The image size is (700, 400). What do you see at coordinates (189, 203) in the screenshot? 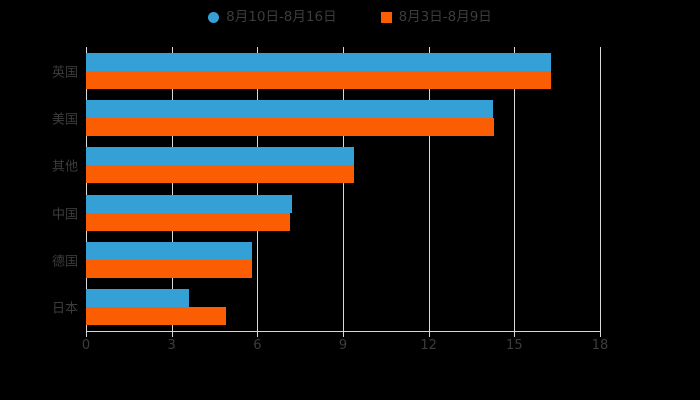
I see `bar-中国-series-0` at bounding box center [189, 203].